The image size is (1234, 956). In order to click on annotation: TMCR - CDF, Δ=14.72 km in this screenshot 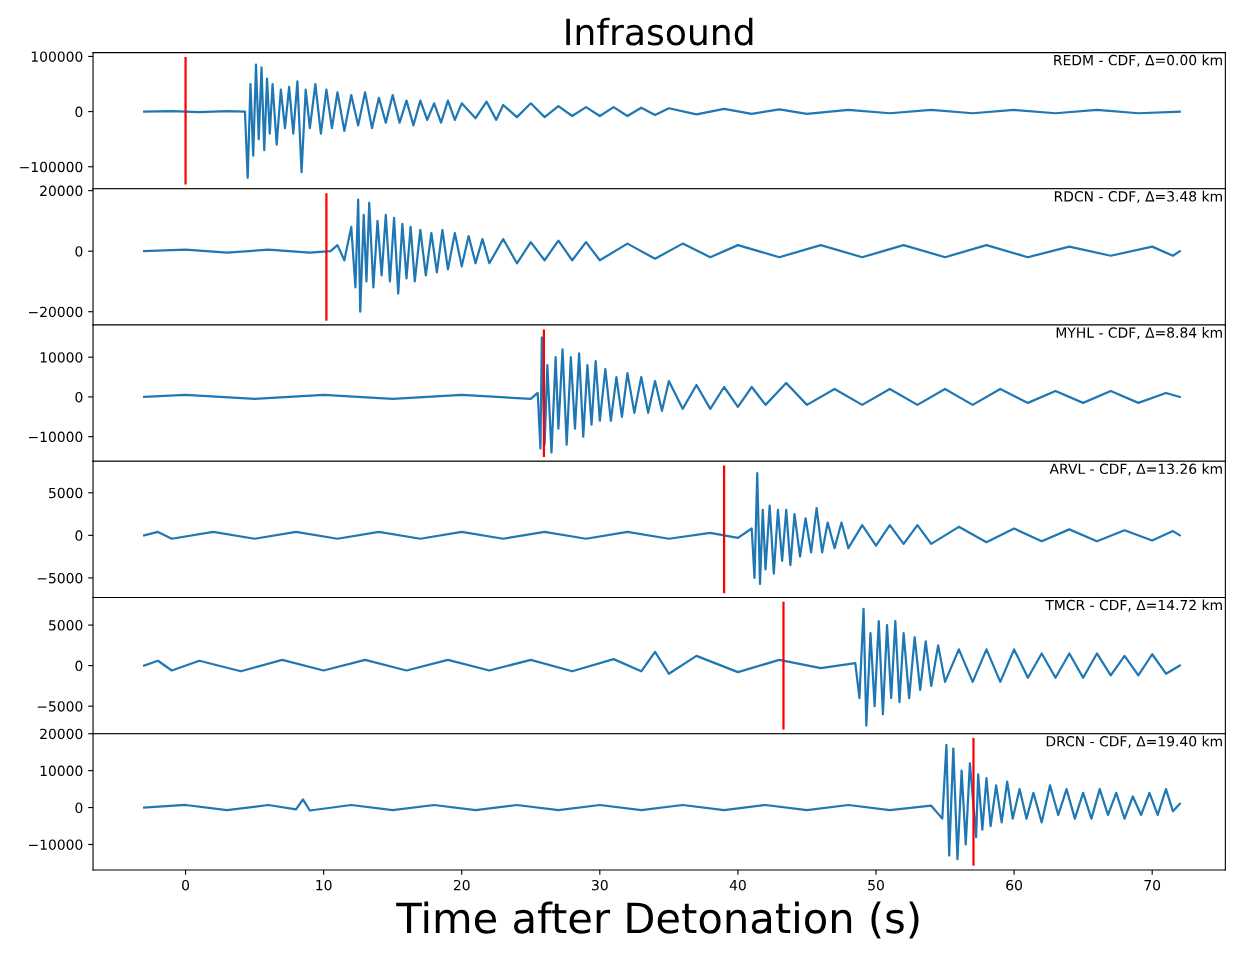, I will do `click(1133, 605)`.